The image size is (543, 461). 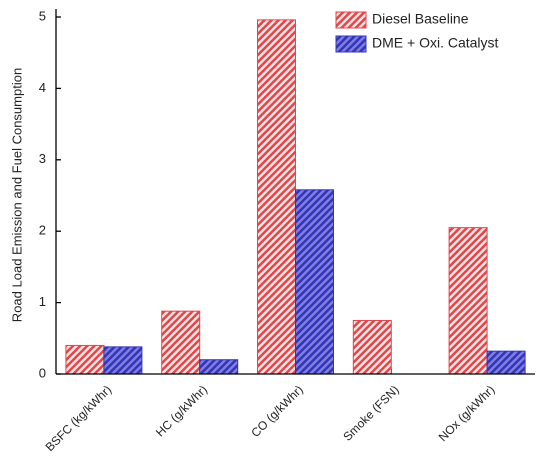 What do you see at coordinates (277, 411) in the screenshot?
I see `x-tick-label: CO (g/kWhr)` at bounding box center [277, 411].